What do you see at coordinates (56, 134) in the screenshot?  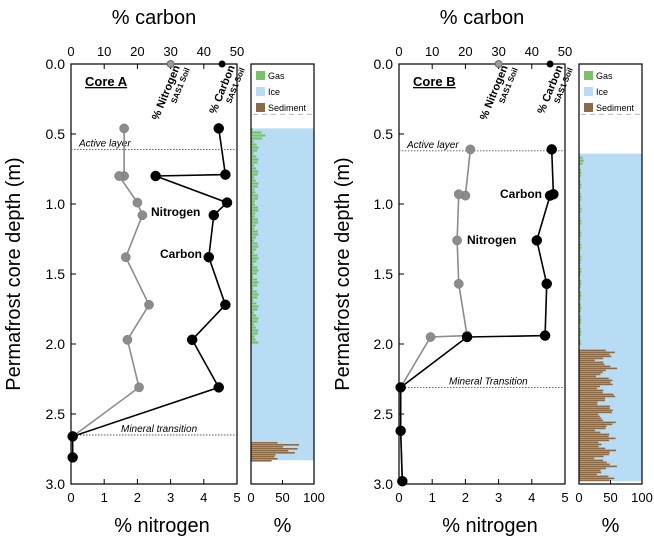 I see `y-tick-label: 0.5` at bounding box center [56, 134].